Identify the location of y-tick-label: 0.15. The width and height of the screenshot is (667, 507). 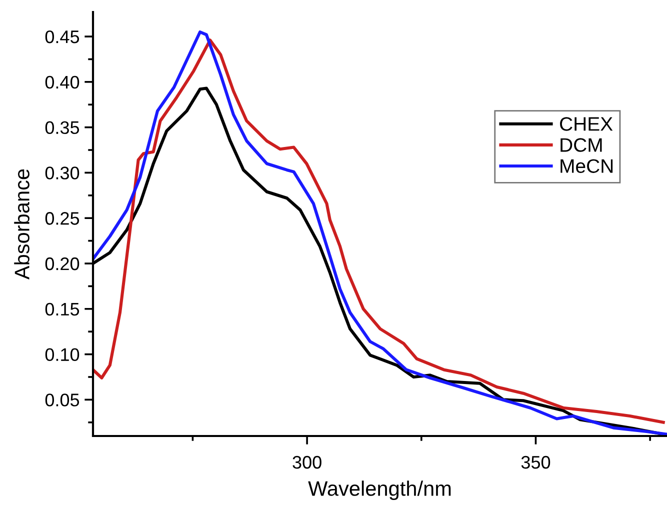
(62, 309).